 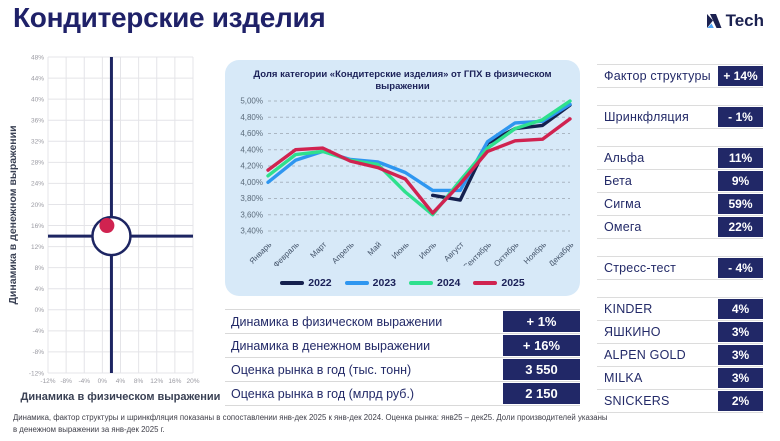 I want to click on legend-item-2023: 2023, so click(x=370, y=283).